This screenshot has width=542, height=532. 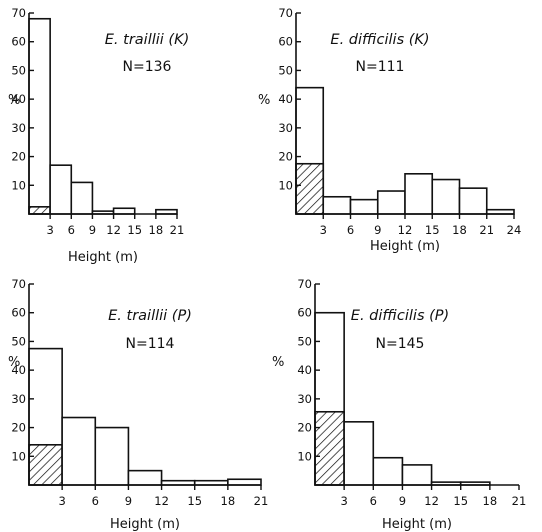 What do you see at coordinates (379, 40) in the screenshot?
I see `chart-title: E. difficilis (K)` at bounding box center [379, 40].